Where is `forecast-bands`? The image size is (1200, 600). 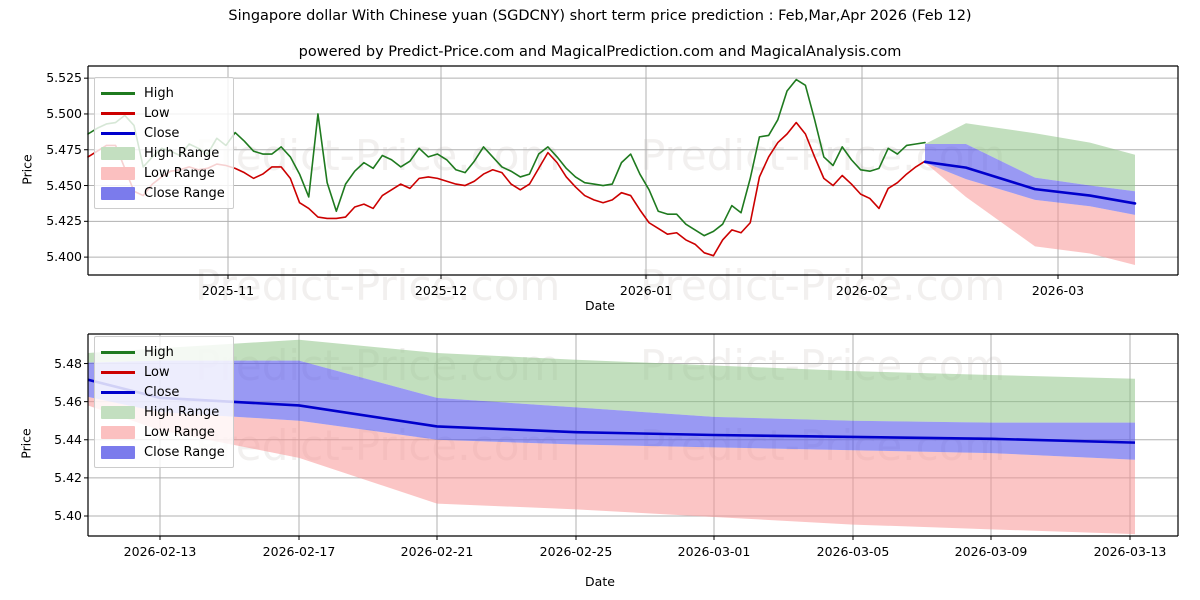
forecast-bands is located at coordinates (1030, 194).